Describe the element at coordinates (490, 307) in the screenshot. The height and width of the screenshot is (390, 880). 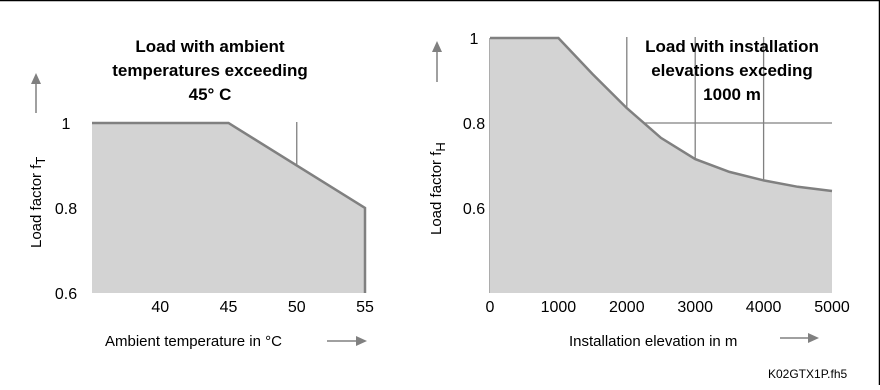
I see `chart-elevation-x-tick-0: 0` at that location.